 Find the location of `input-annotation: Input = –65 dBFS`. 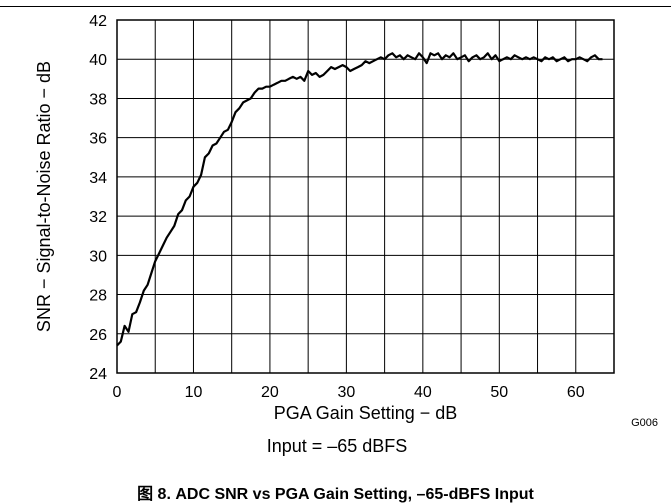

input-annotation: Input = –65 dBFS is located at coordinates (337, 446).